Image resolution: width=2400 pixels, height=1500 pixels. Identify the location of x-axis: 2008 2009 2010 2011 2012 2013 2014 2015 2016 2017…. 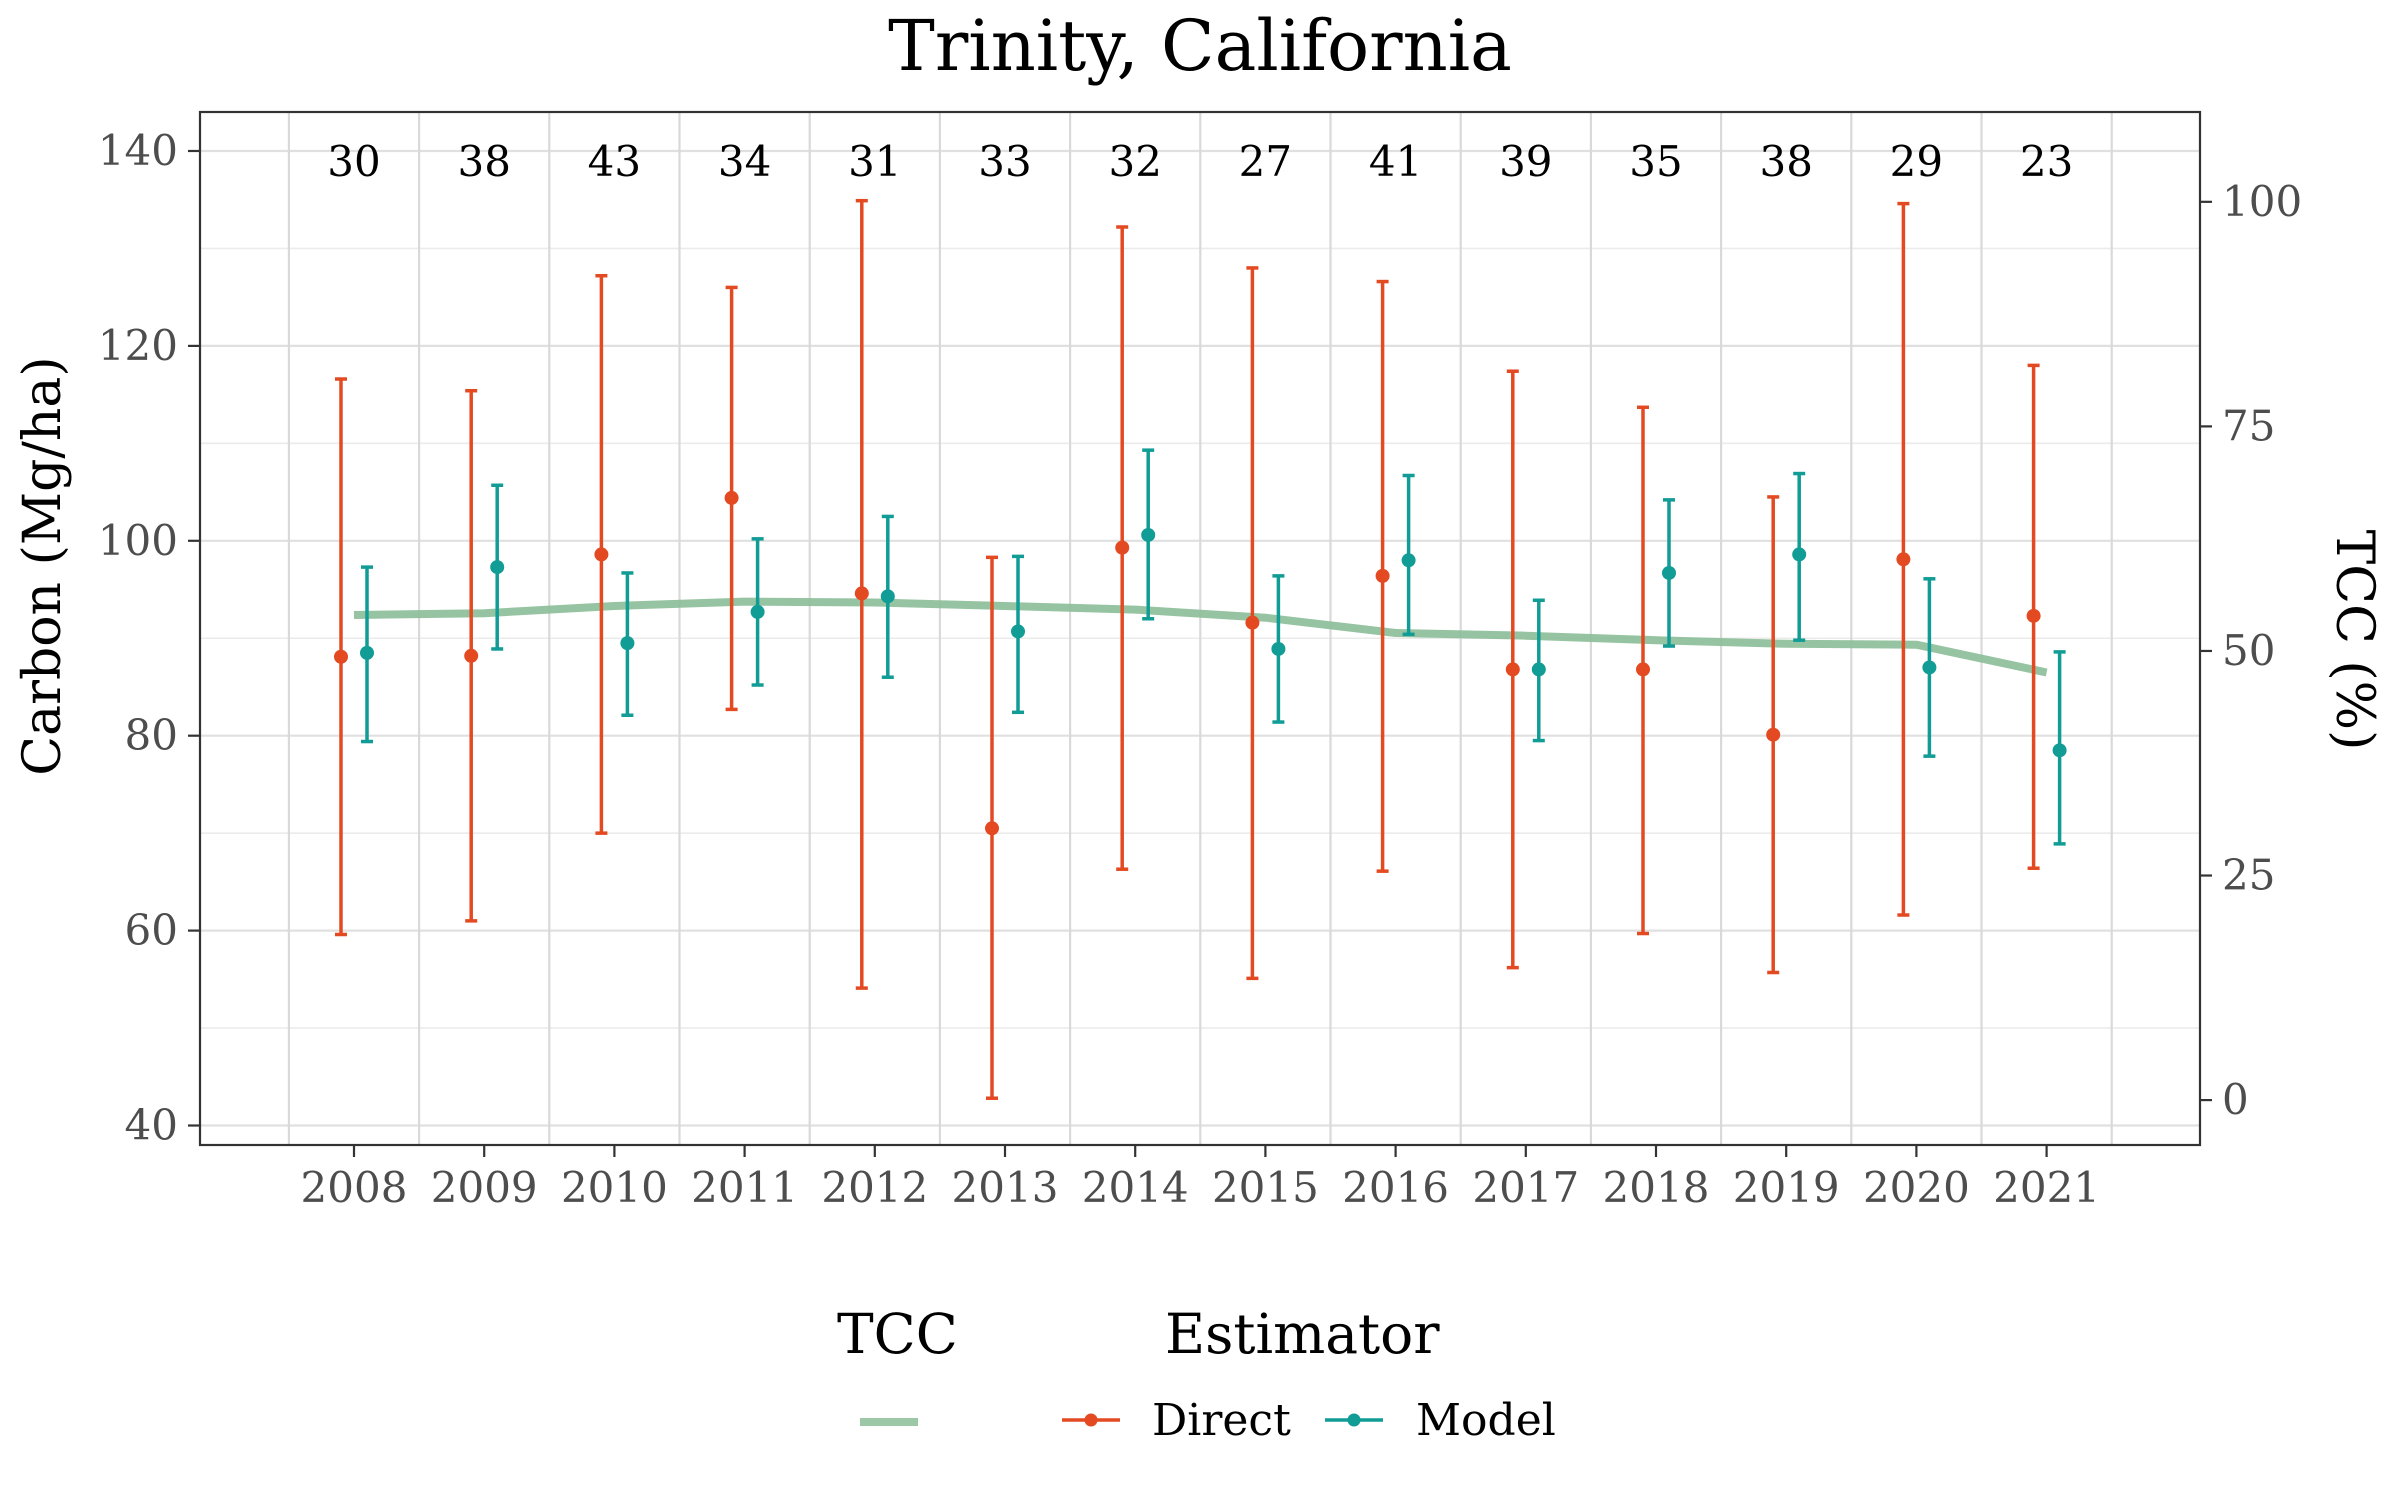
(1200, 1178).